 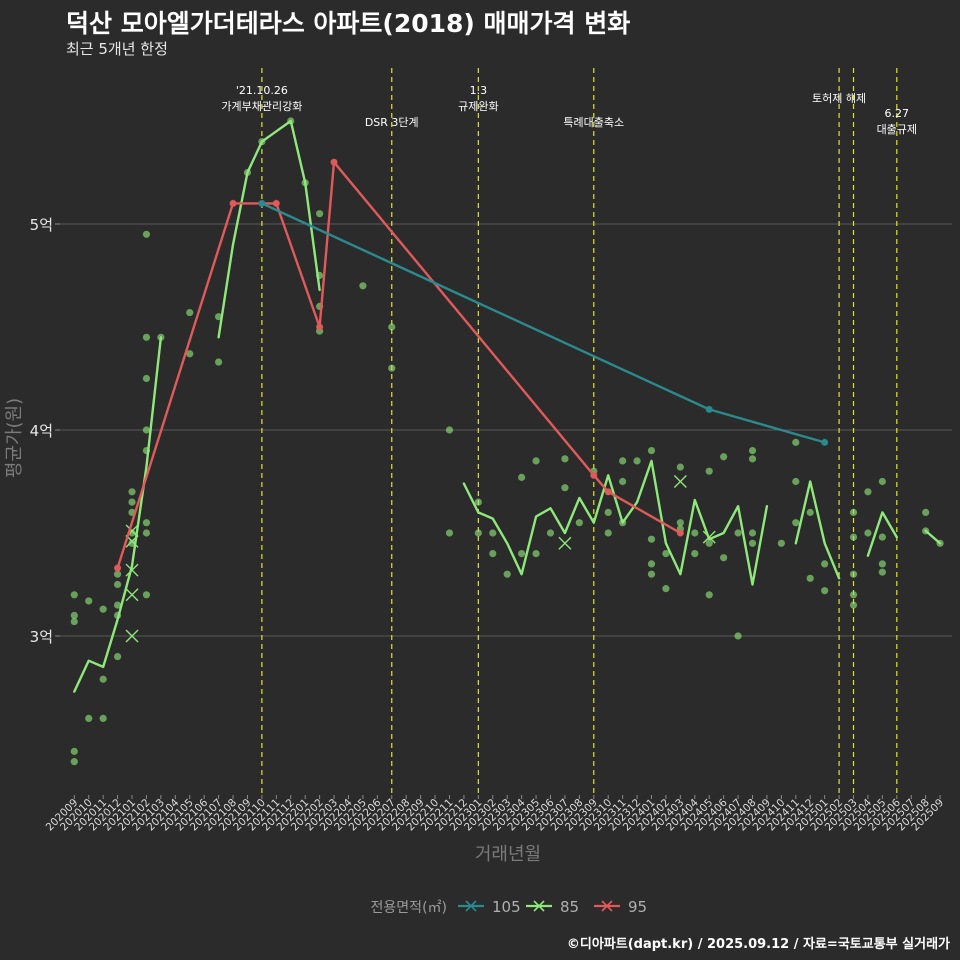 I want to click on legend-title: 전용면적(㎡), so click(x=409, y=908).